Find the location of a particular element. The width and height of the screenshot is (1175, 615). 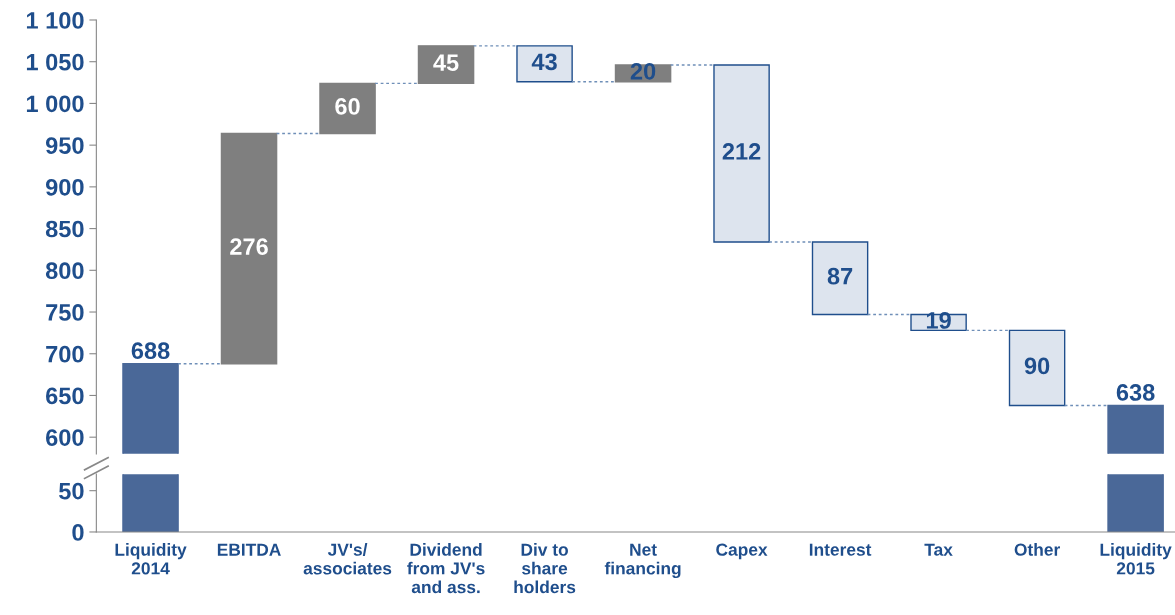

y-tick-label: 600 is located at coordinates (65, 437).